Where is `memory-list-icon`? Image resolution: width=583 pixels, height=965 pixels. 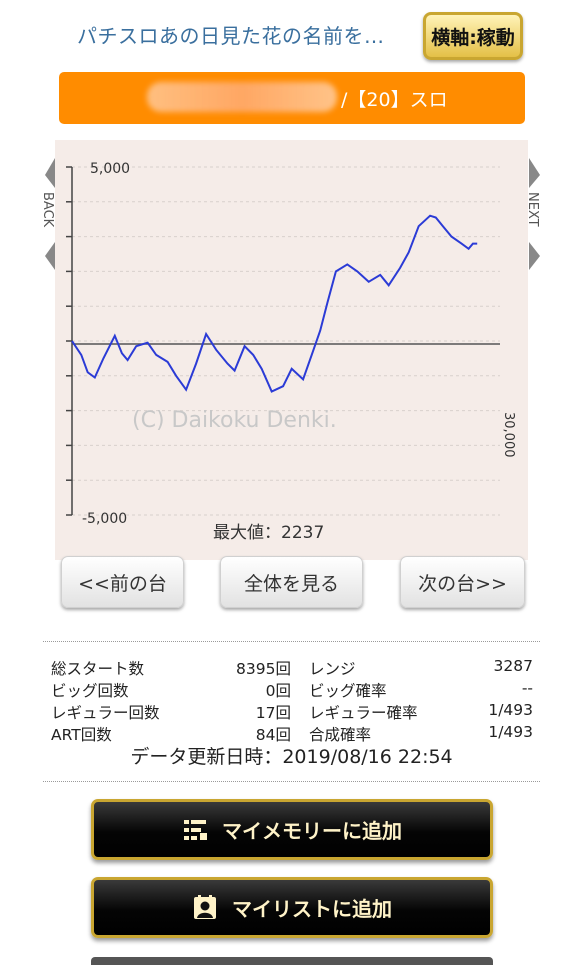
memory-list-icon is located at coordinates (195, 830).